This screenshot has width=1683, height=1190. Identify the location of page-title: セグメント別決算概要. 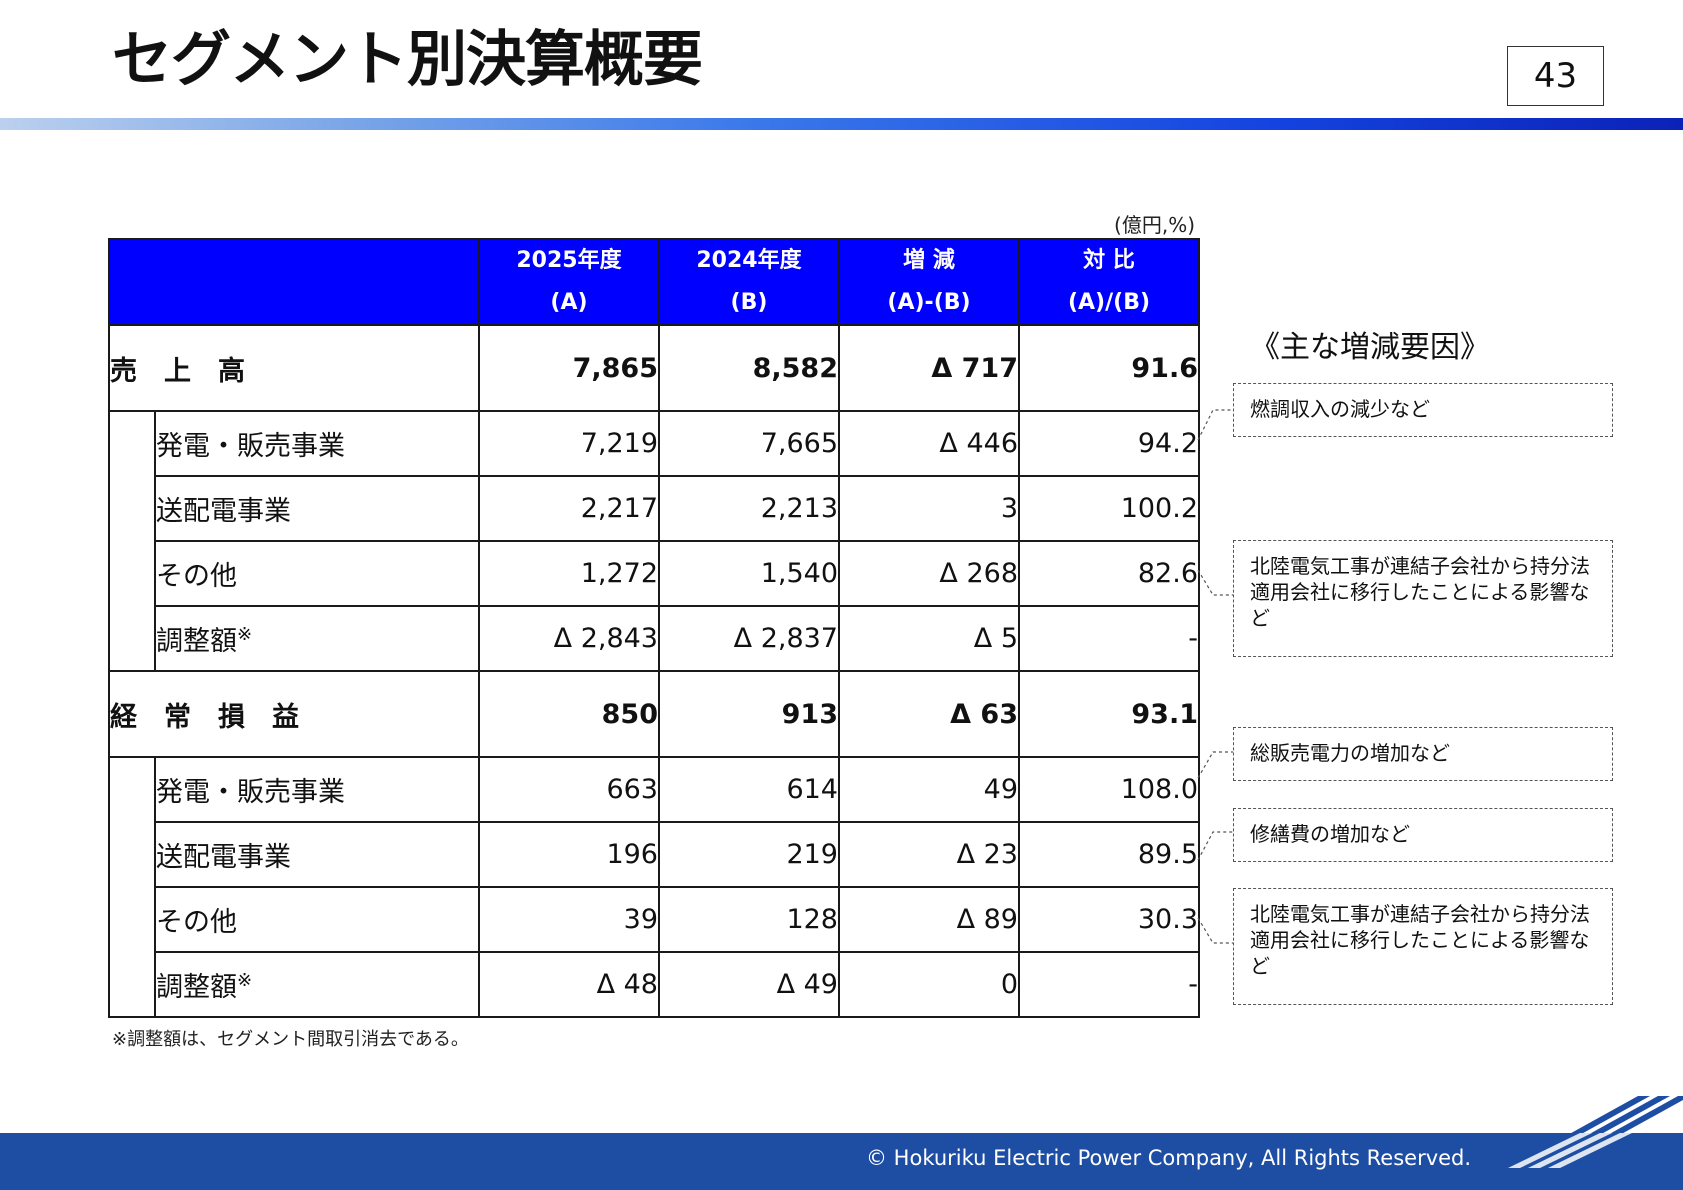
(407, 60).